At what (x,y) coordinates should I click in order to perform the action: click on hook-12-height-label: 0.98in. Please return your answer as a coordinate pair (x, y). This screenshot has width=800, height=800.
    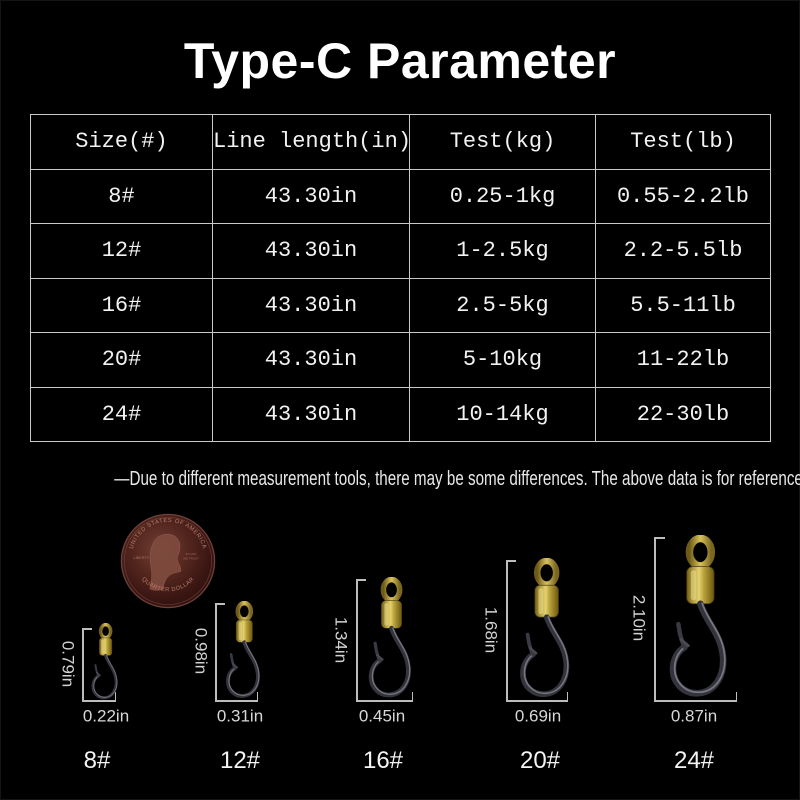
    Looking at the image, I should click on (201, 651).